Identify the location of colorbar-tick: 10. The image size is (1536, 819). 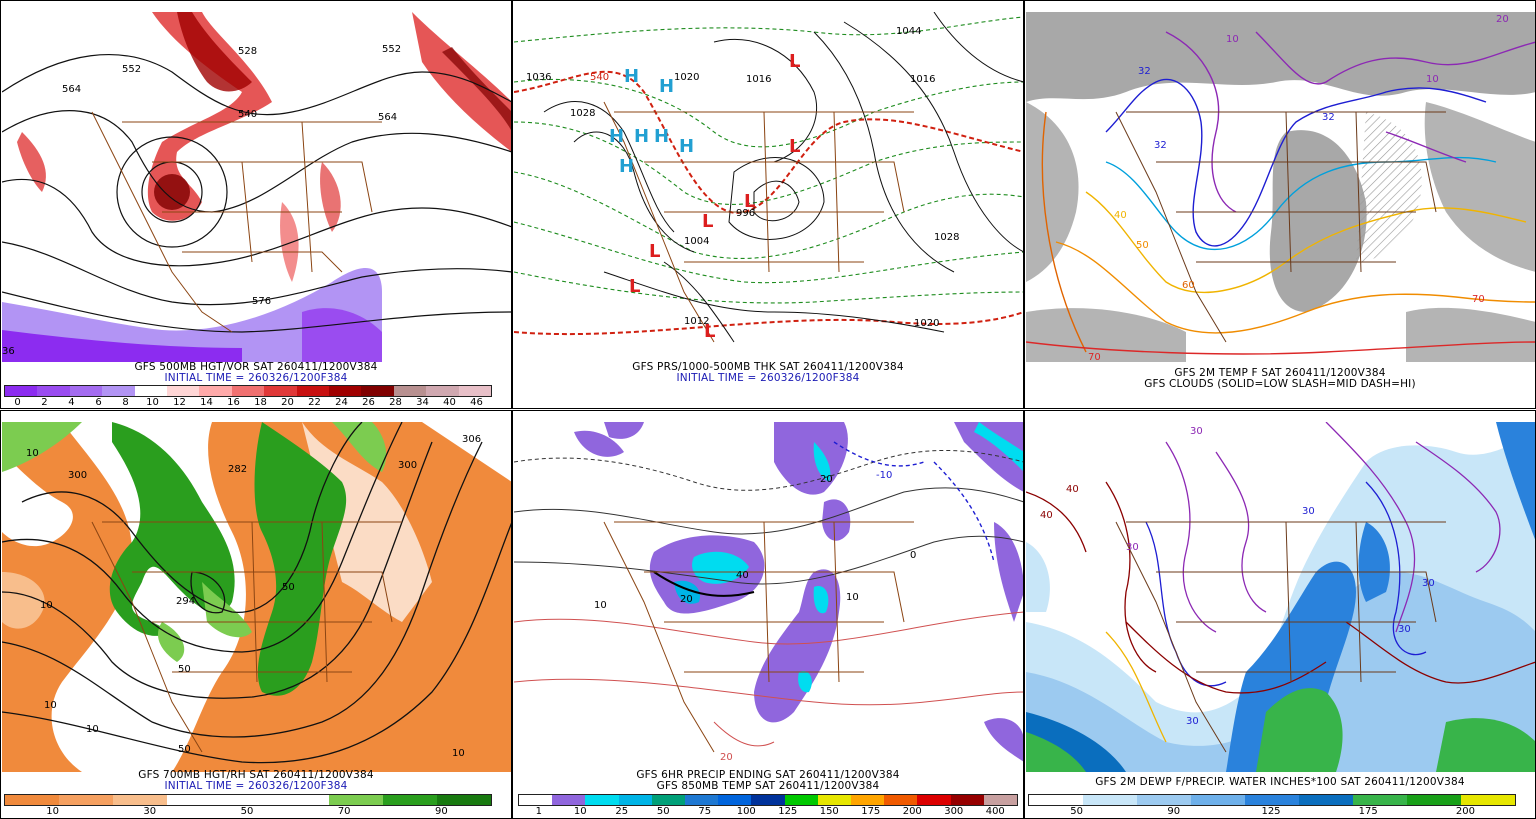
(52, 811).